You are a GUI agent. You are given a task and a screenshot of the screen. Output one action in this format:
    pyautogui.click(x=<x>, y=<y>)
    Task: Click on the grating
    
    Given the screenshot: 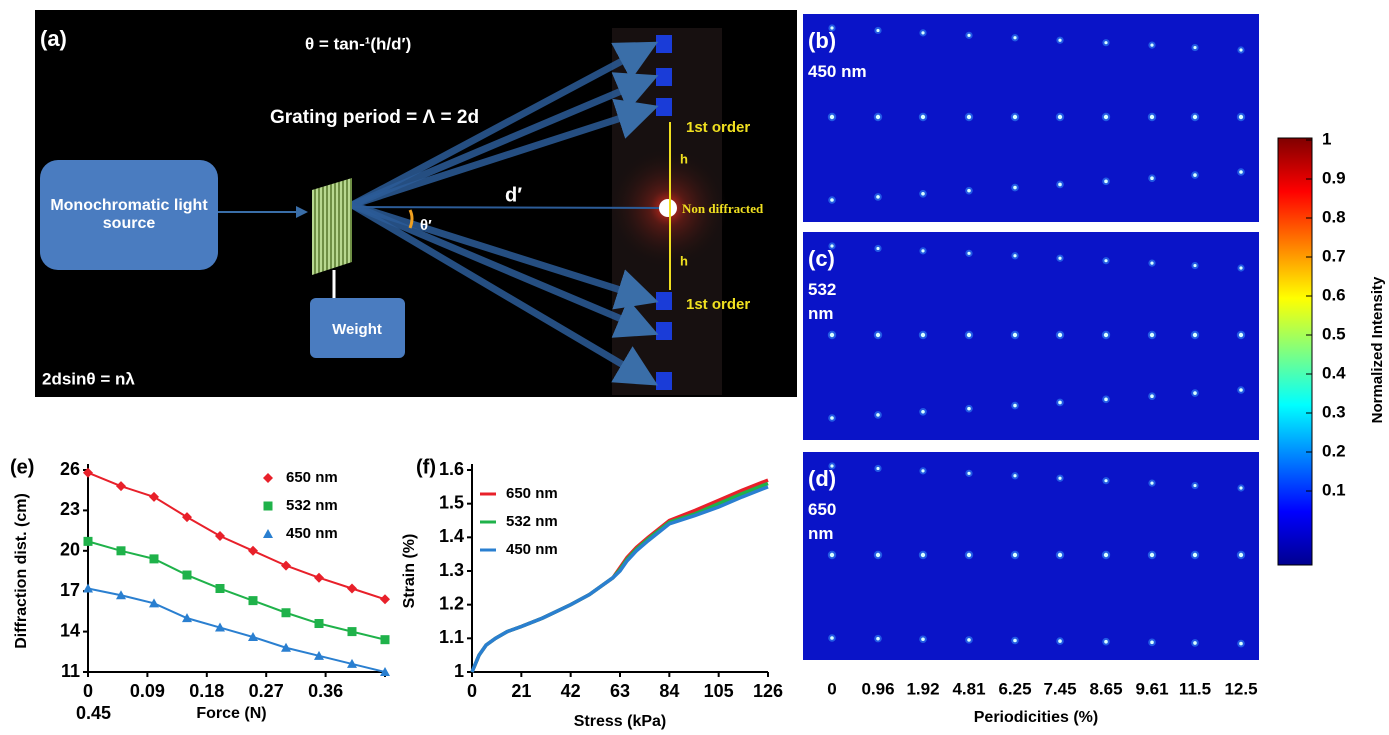 What is the action you would take?
    pyautogui.click(x=332, y=226)
    